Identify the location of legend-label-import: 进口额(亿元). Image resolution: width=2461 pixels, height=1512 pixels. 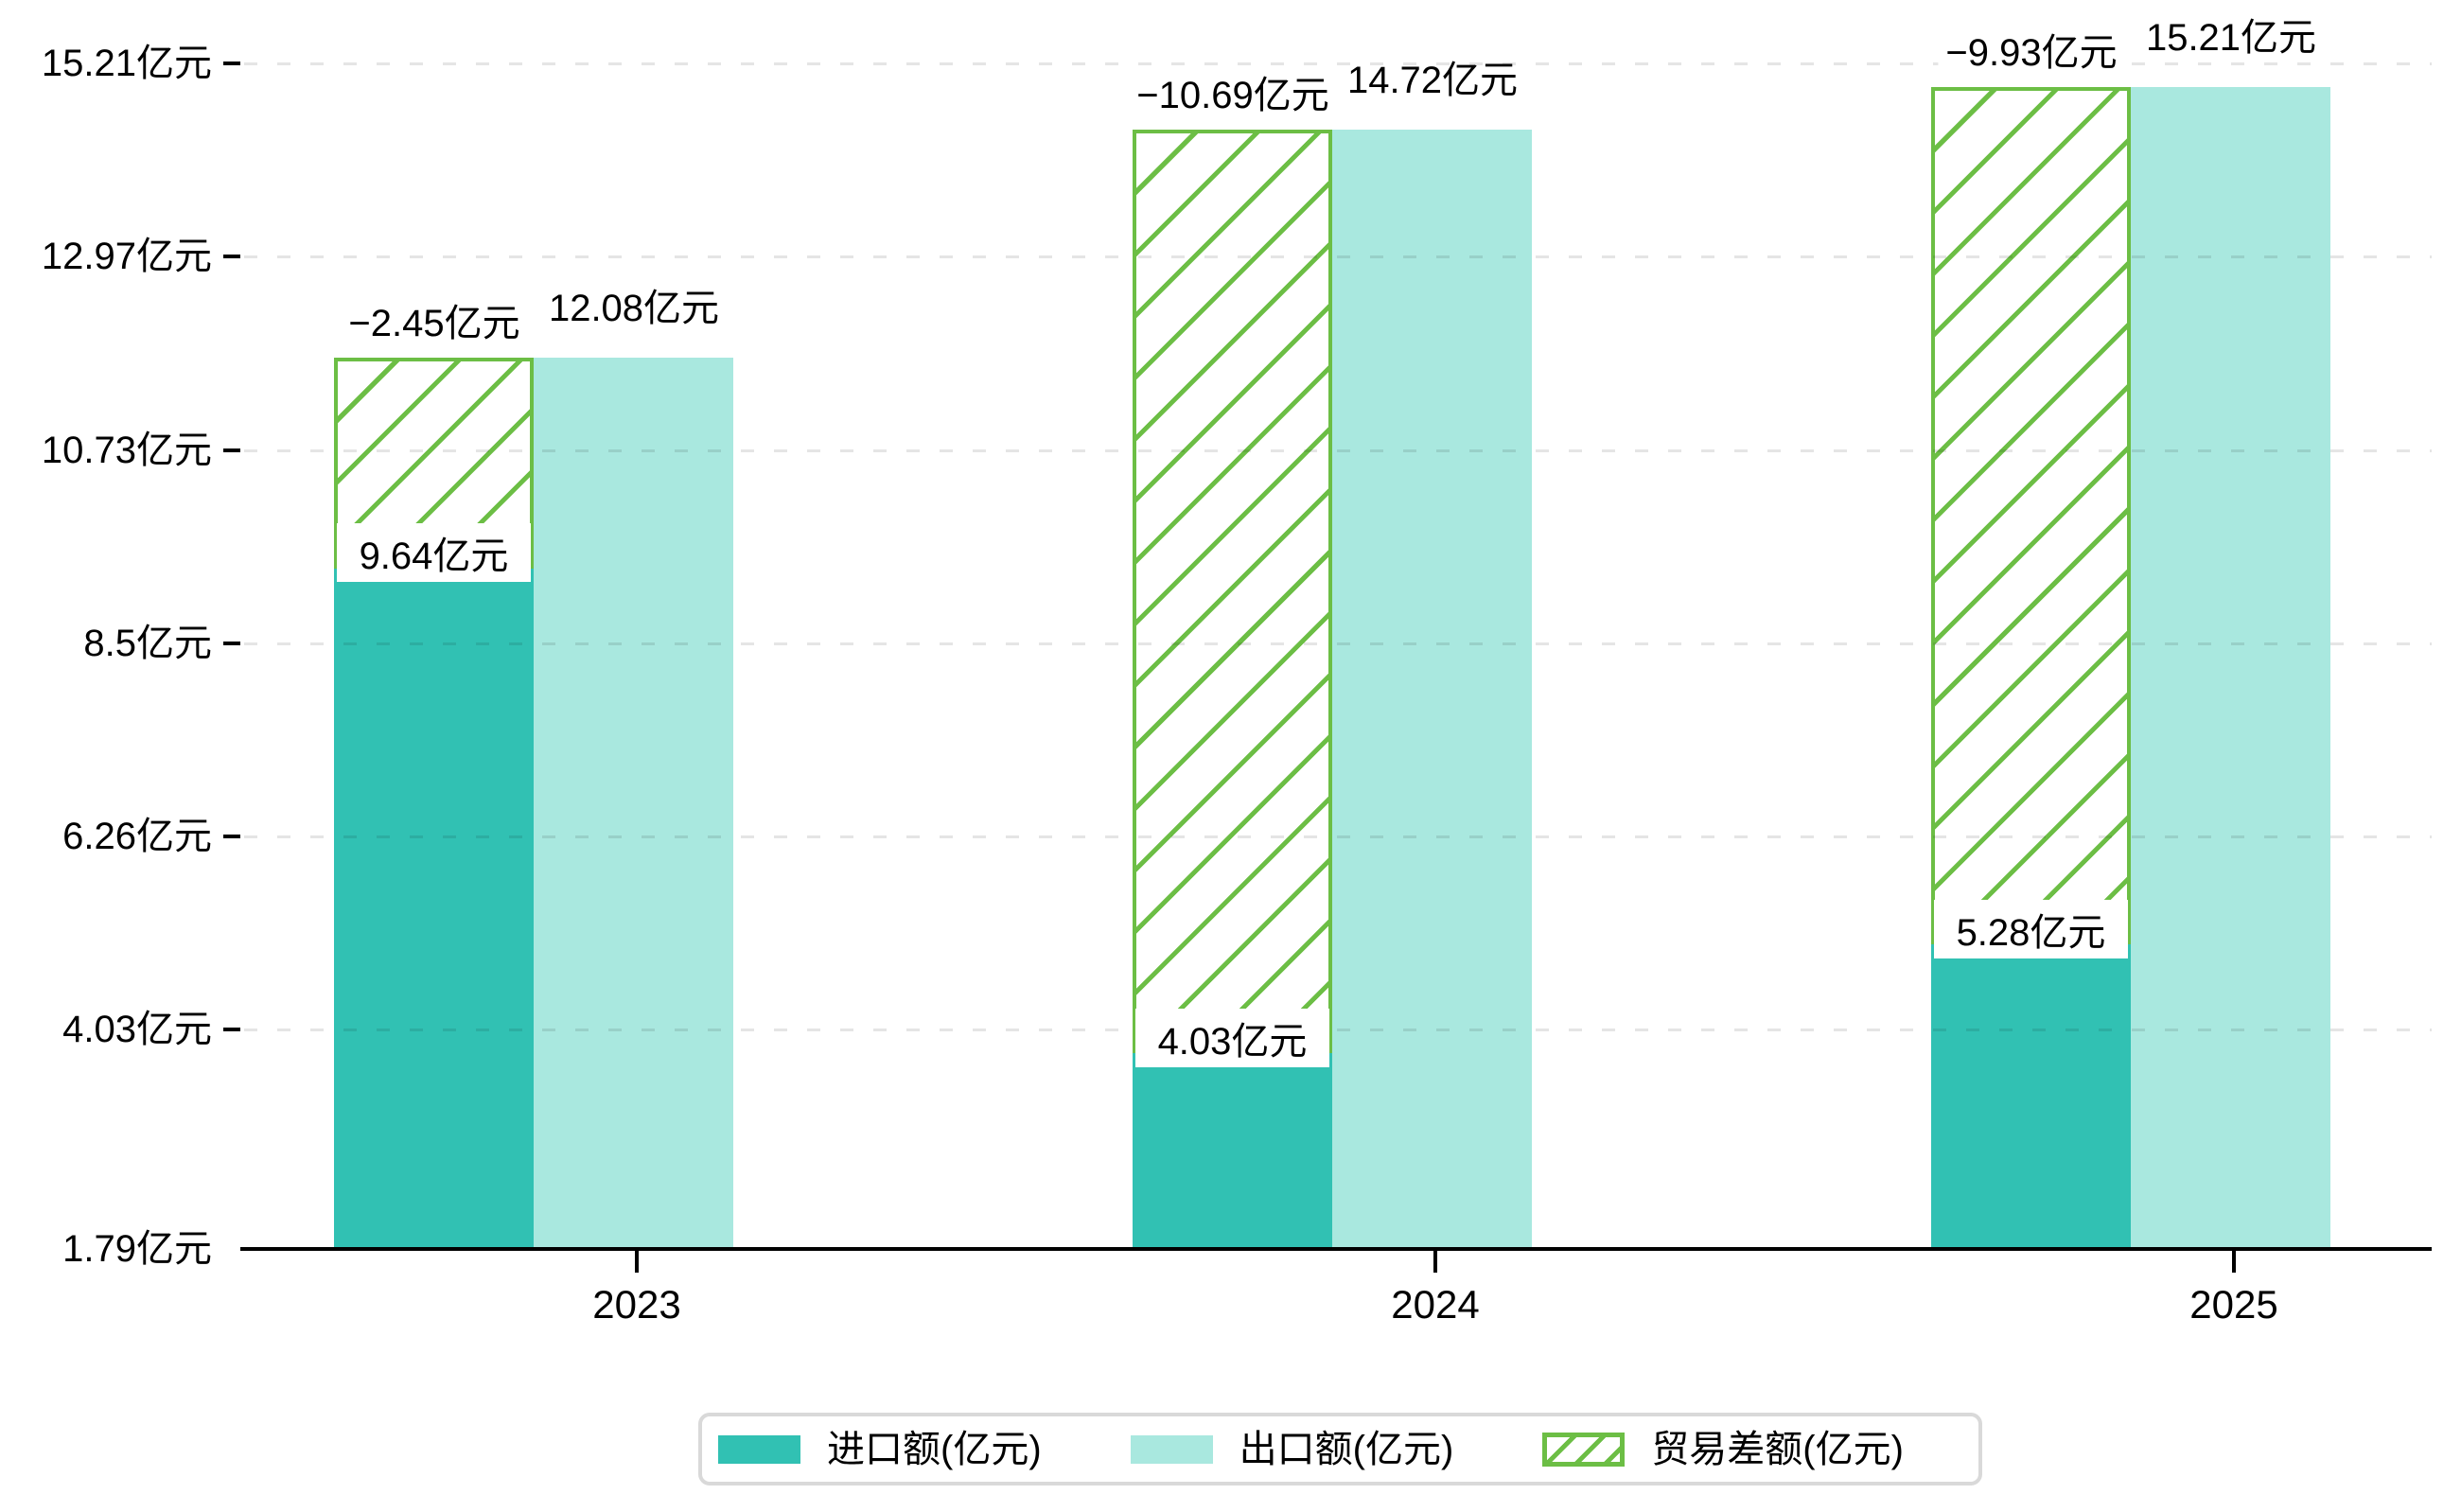
(934, 1449).